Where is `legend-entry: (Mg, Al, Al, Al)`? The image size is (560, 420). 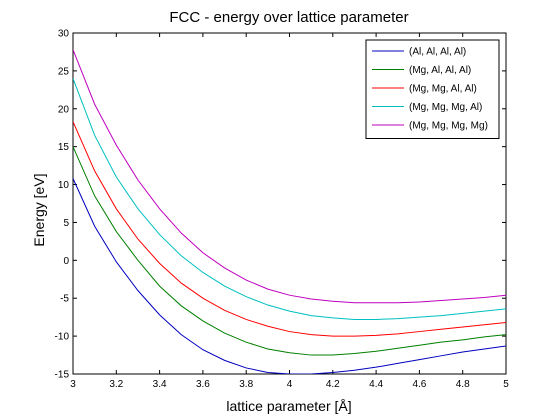
legend-entry: (Mg, Al, Al, Al) is located at coordinates (440, 70).